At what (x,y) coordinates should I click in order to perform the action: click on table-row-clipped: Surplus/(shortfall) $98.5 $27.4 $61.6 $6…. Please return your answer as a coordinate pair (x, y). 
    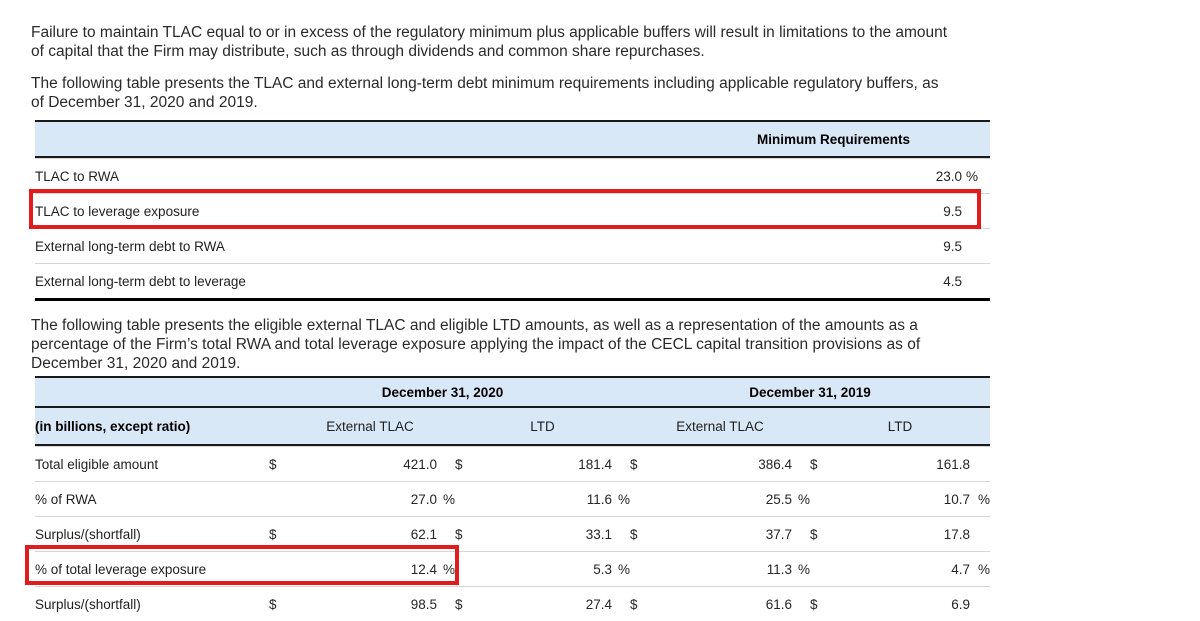
    Looking at the image, I should click on (512, 603).